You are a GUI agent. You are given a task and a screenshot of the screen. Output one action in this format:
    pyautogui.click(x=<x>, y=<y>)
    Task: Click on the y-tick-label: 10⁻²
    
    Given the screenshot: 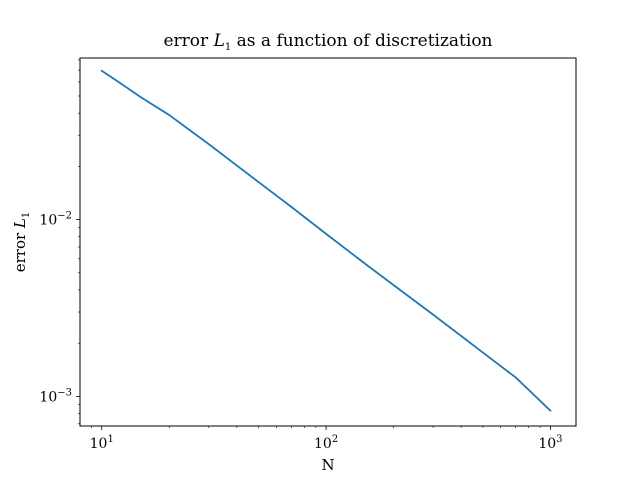 What is the action you would take?
    pyautogui.click(x=55, y=220)
    